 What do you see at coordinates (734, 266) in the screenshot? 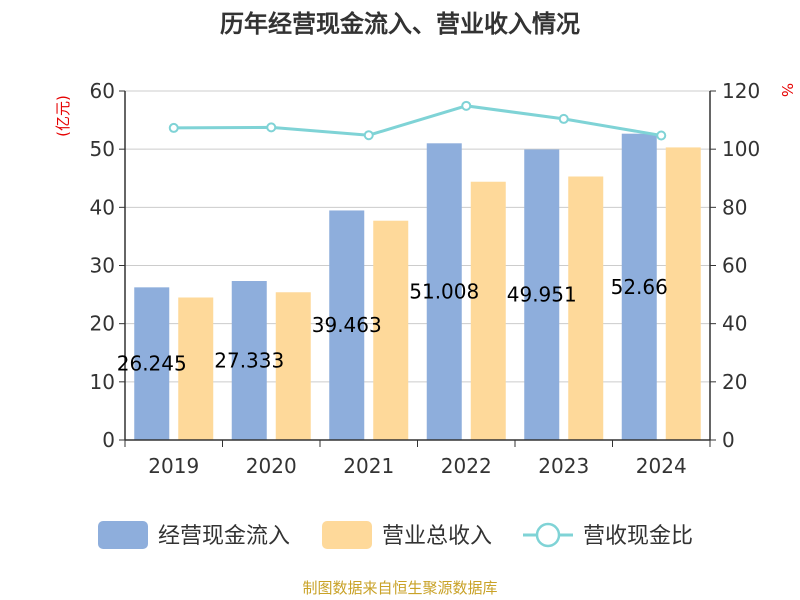
I see `right-tick-label: 60` at bounding box center [734, 266].